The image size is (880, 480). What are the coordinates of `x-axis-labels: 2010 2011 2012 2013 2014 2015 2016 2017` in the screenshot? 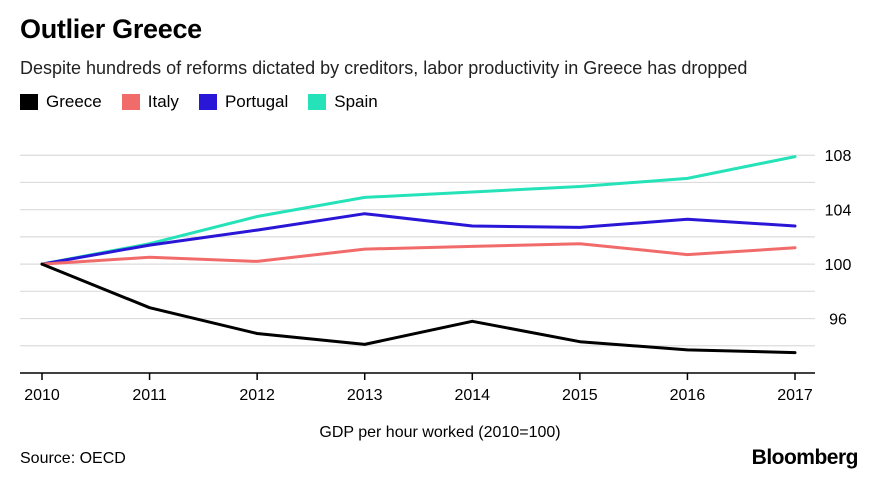 It's located at (418, 395).